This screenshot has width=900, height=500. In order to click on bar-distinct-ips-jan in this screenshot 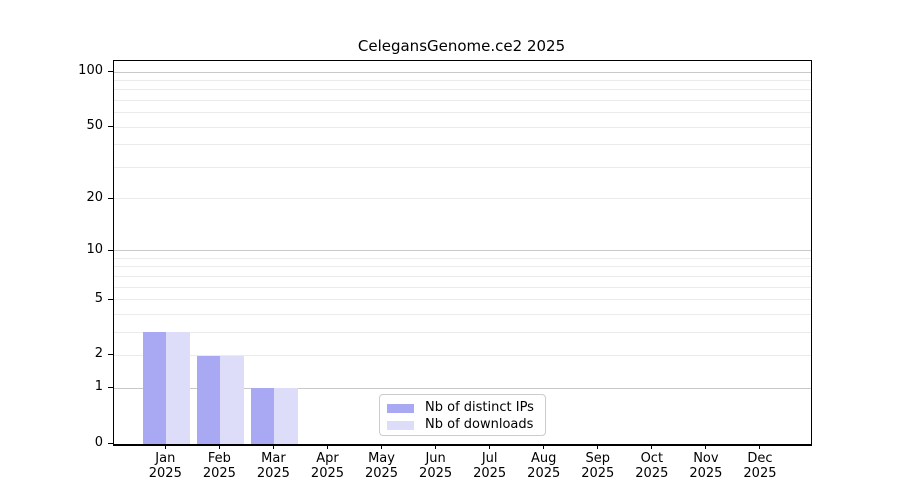, I will do `click(154, 388)`.